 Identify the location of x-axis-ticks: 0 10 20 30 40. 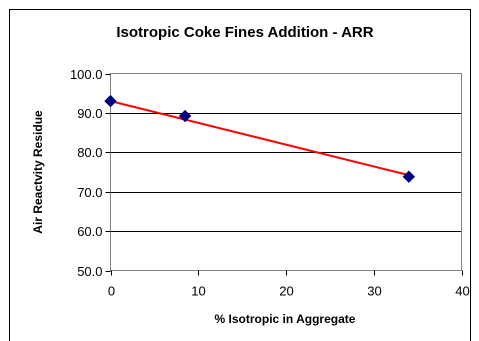
(289, 284).